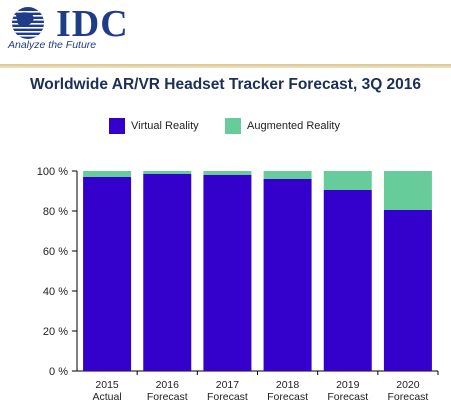 This screenshot has height=412, width=451. I want to click on legend-swatch-vr, so click(117, 126).